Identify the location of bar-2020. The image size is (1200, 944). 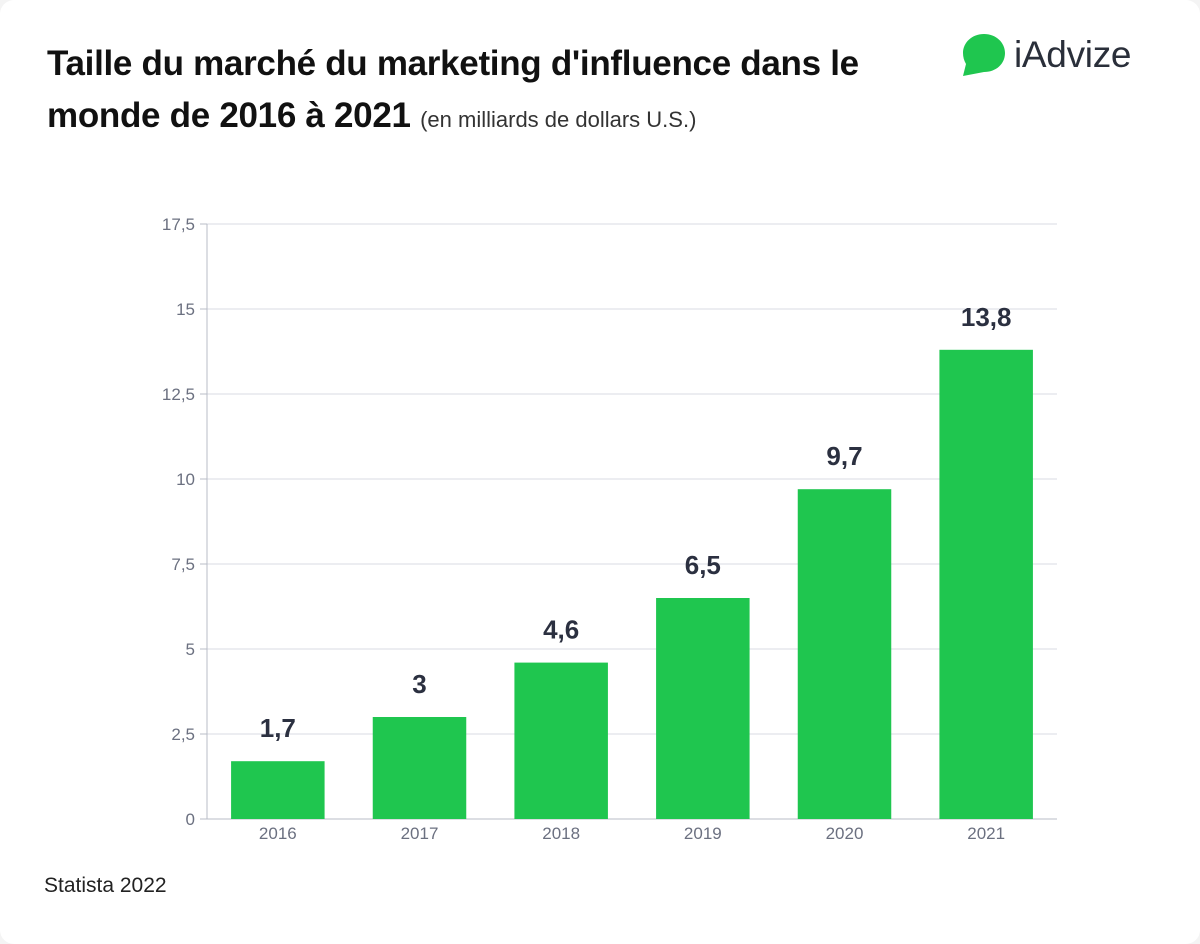
(844, 654).